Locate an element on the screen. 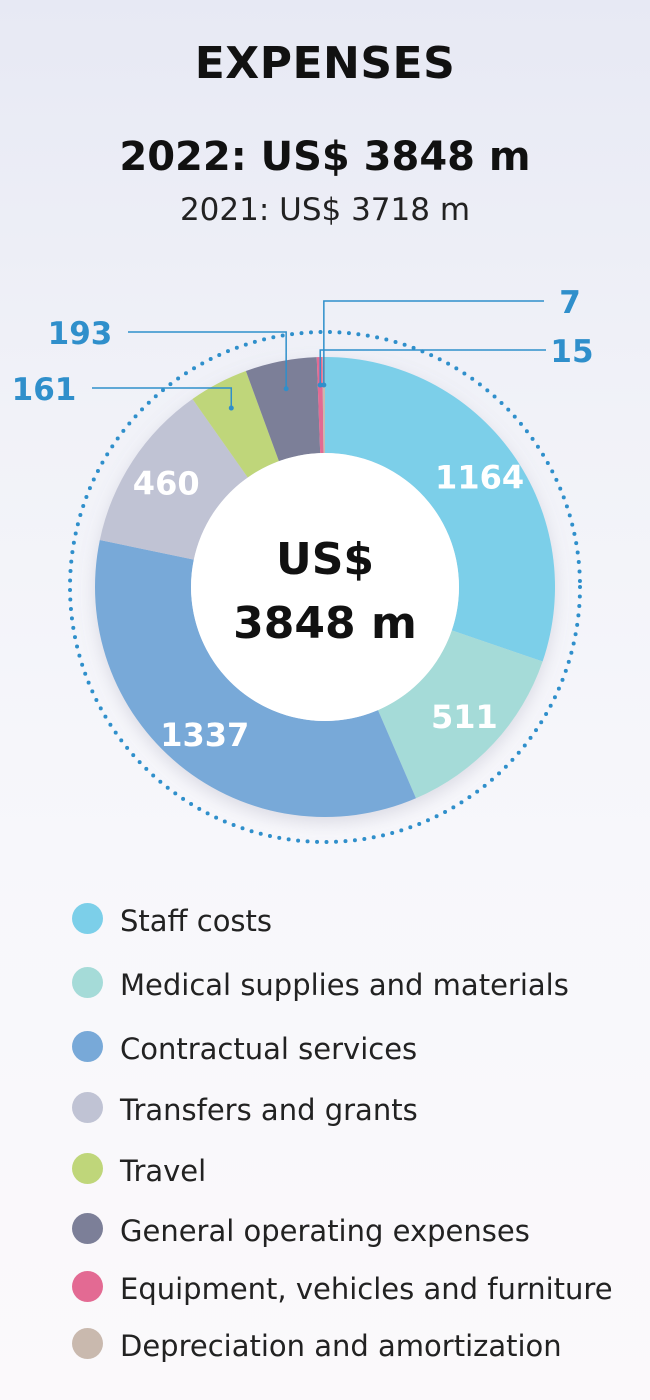 The height and width of the screenshot is (1400, 650). callout-line-travel is located at coordinates (162, 398).